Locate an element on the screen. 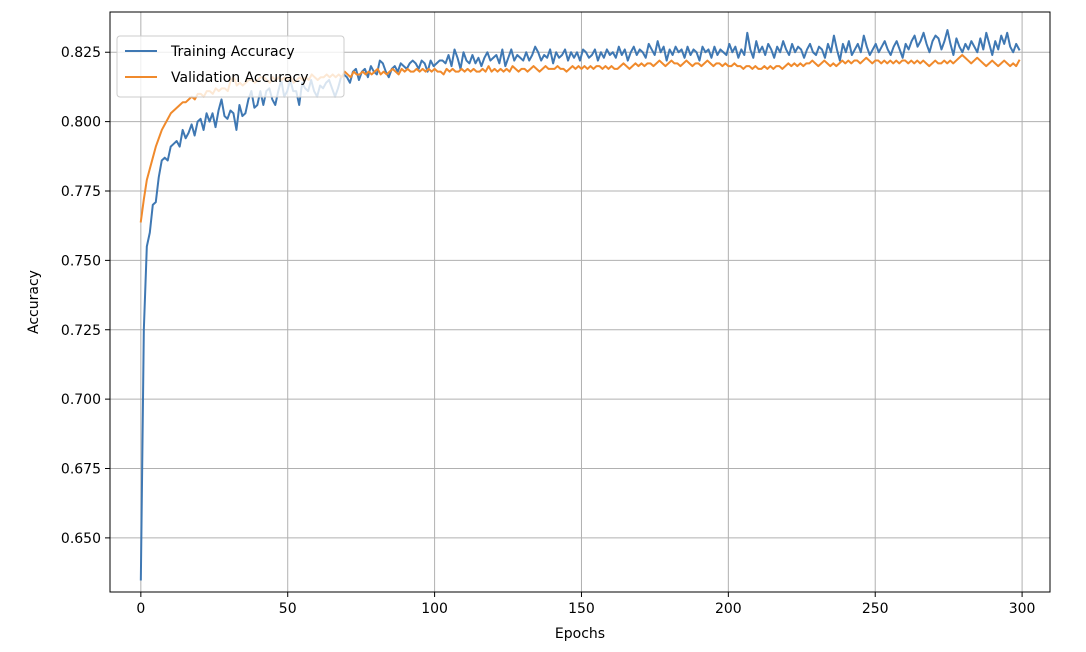  x-tick-label: 0 is located at coordinates (140, 609).